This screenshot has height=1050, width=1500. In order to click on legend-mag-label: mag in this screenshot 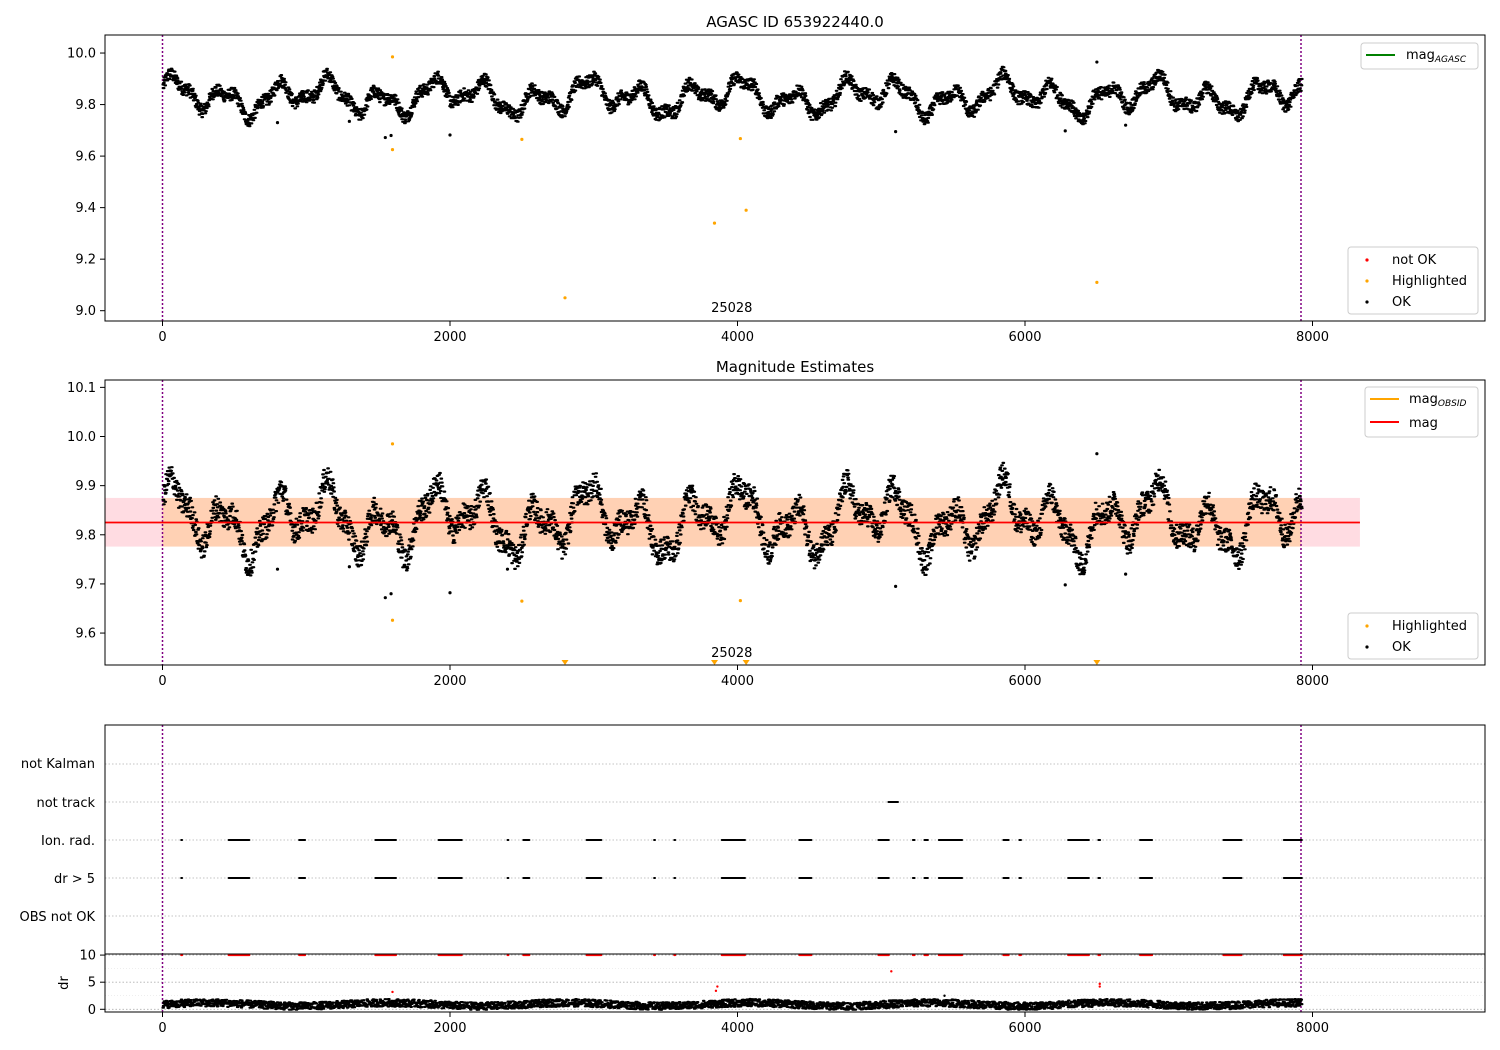, I will do `click(1423, 423)`.